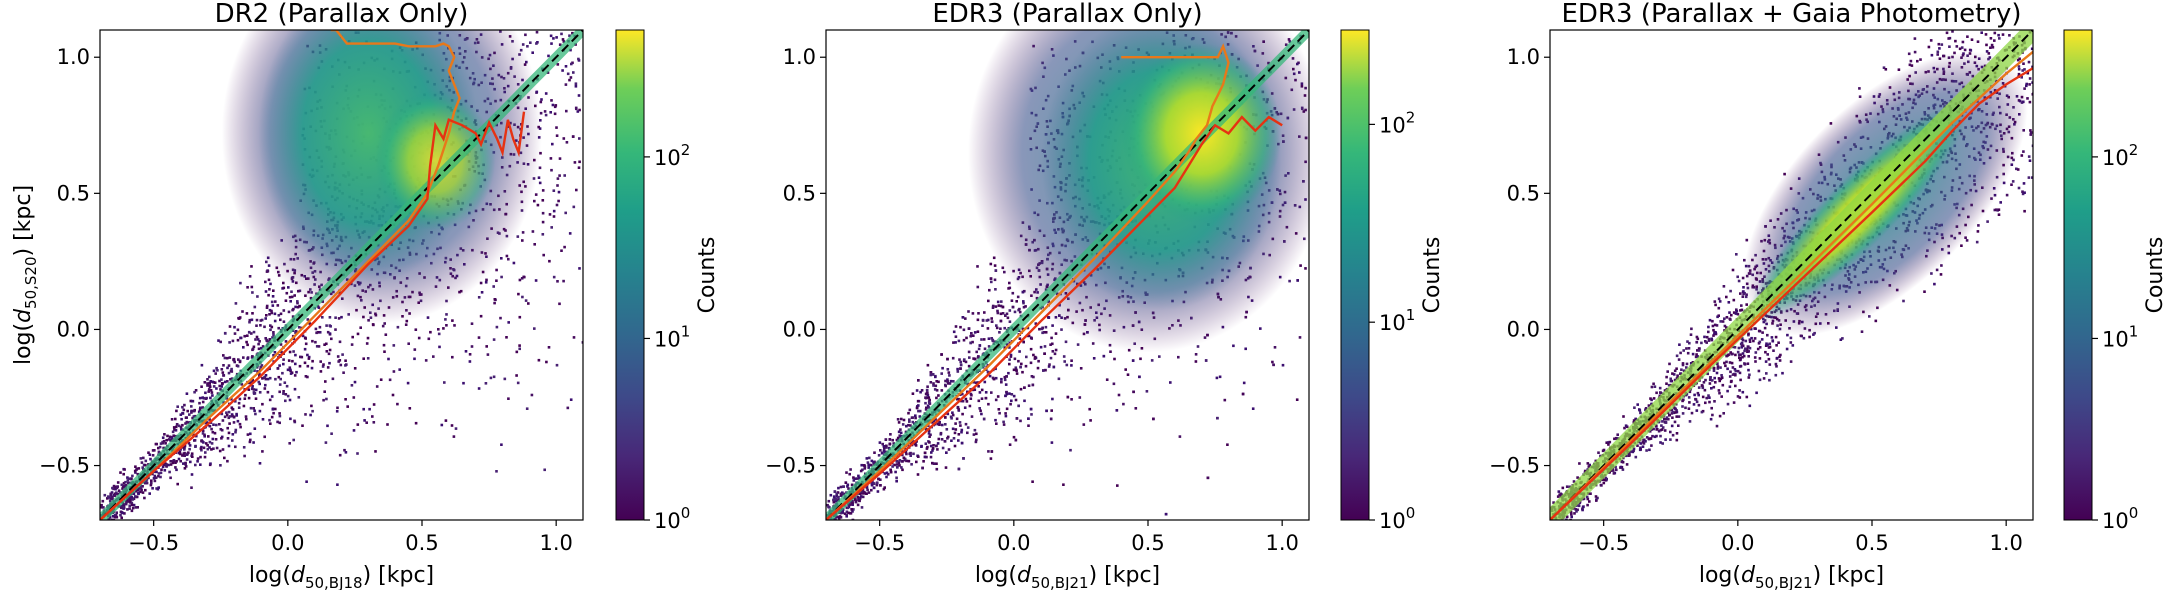 The image size is (2167, 590). I want to click on x-axis-label: log(d50,BJ18) [kpc], so click(341, 576).